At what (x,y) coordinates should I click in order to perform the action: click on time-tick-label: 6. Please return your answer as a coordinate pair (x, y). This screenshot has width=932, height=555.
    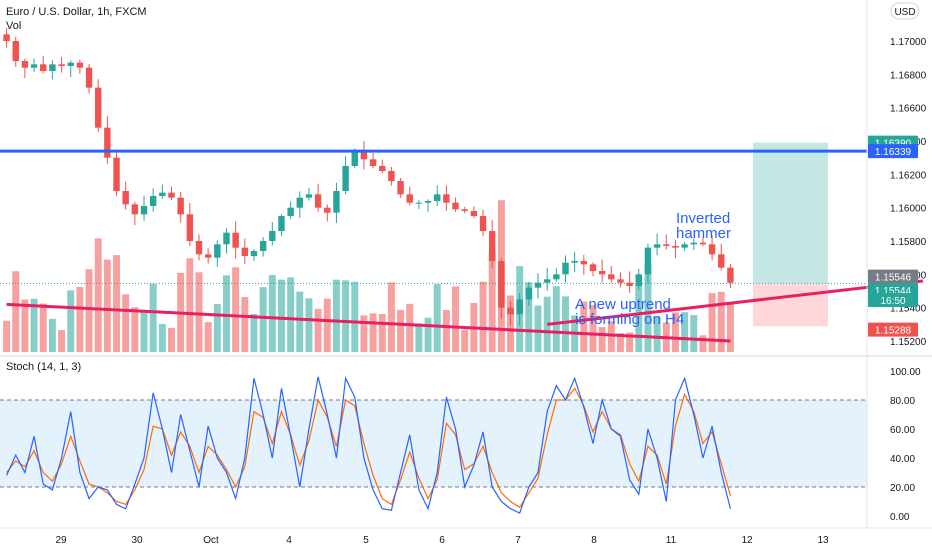
    Looking at the image, I should click on (442, 540).